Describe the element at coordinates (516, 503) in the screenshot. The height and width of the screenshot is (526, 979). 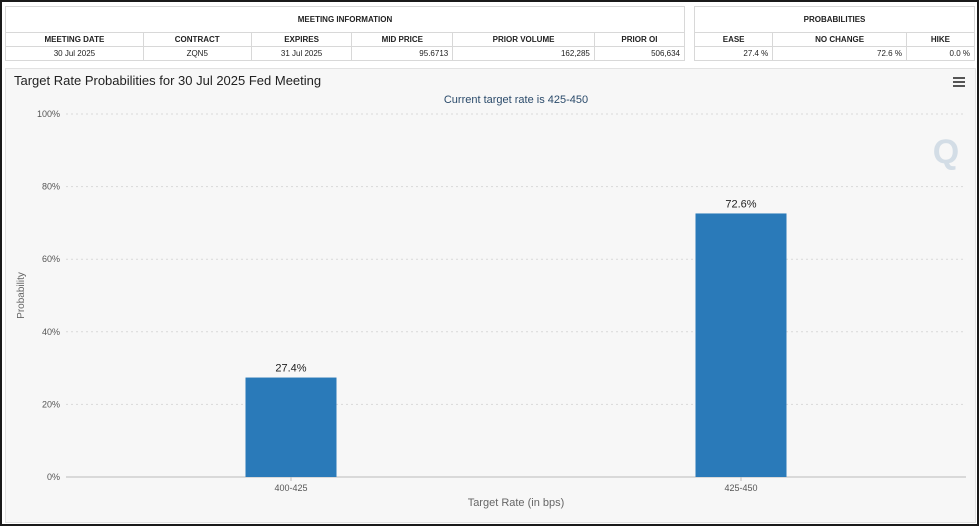
I see `x-axis-label: Target Rate (in bps)` at that location.